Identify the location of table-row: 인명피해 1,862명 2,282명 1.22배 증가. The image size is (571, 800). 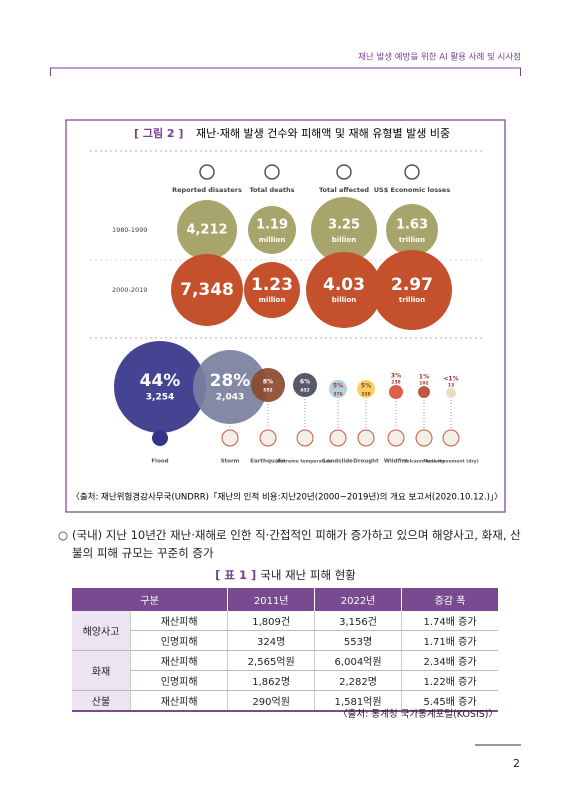
(285, 680).